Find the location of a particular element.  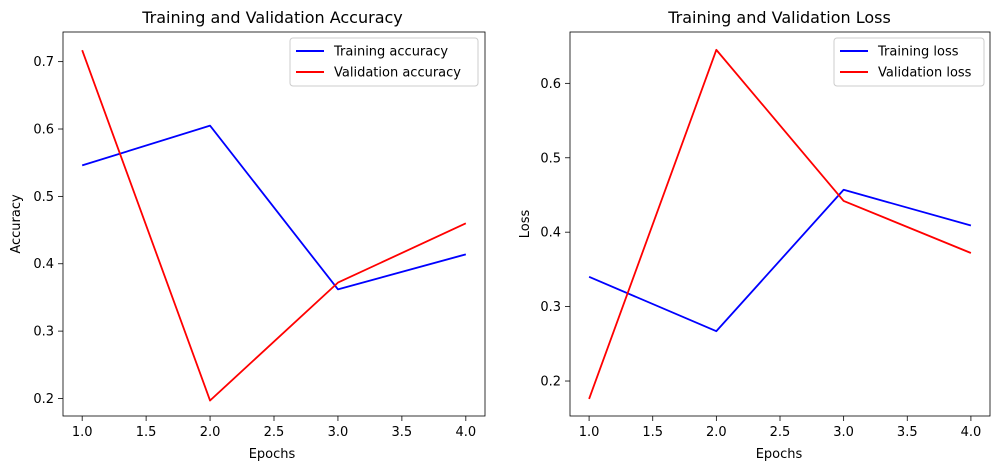

legend: Training loss Validation loss is located at coordinates (909, 62).